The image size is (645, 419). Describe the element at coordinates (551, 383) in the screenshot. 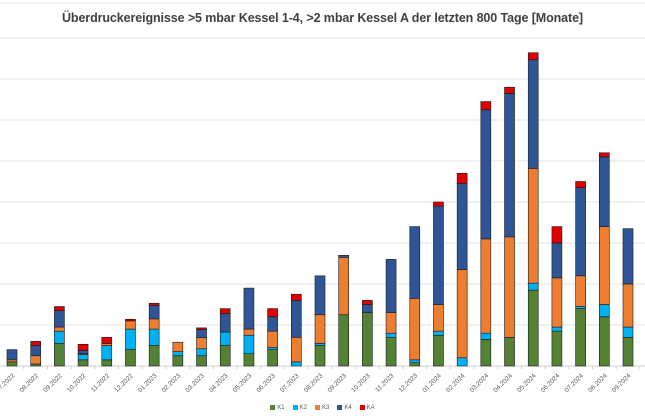

I see `x-tick-label: 06.2024` at that location.